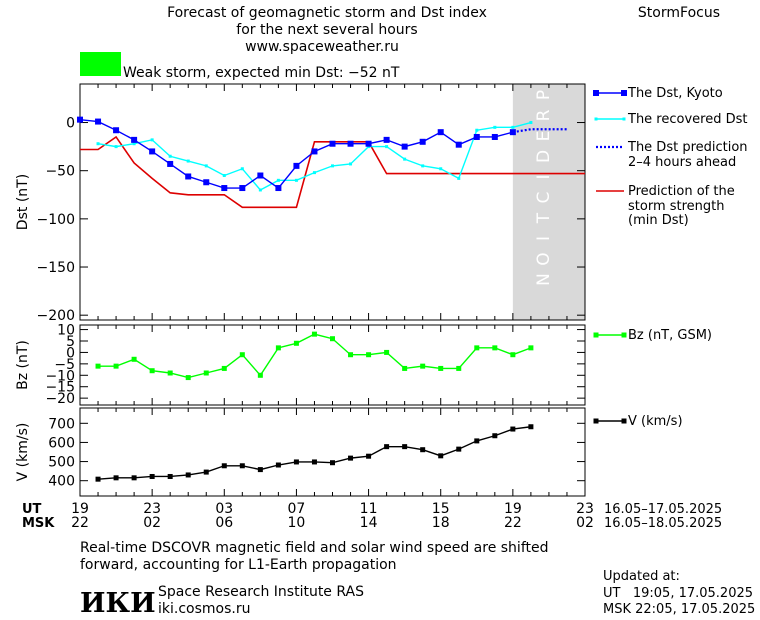 This screenshot has height=620, width=760. Describe the element at coordinates (596, 119) in the screenshot. I see `legend-recovered-marker` at that location.